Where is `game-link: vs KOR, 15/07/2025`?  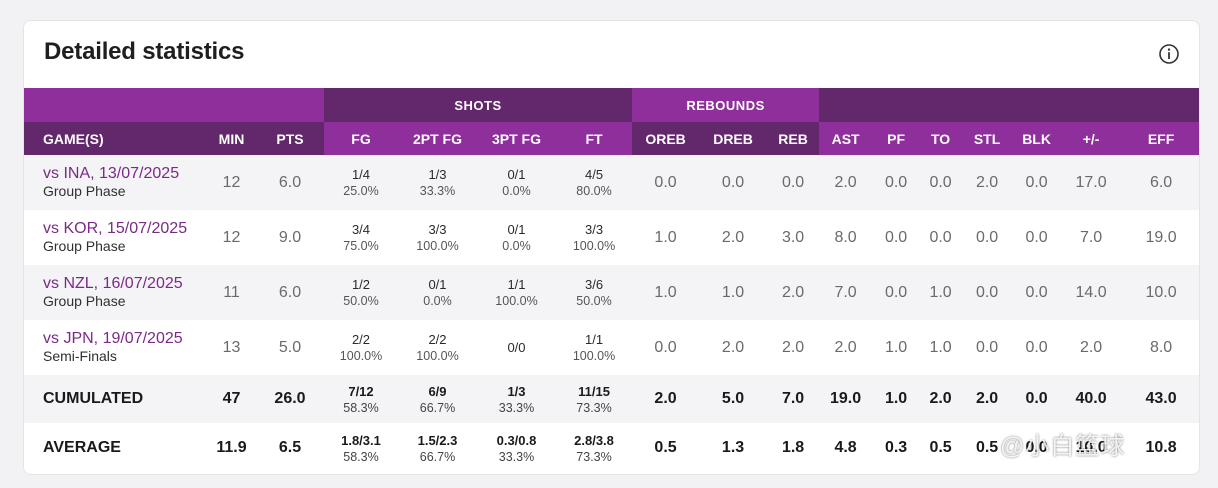
game-link: vs KOR, 15/07/2025 is located at coordinates (115, 228).